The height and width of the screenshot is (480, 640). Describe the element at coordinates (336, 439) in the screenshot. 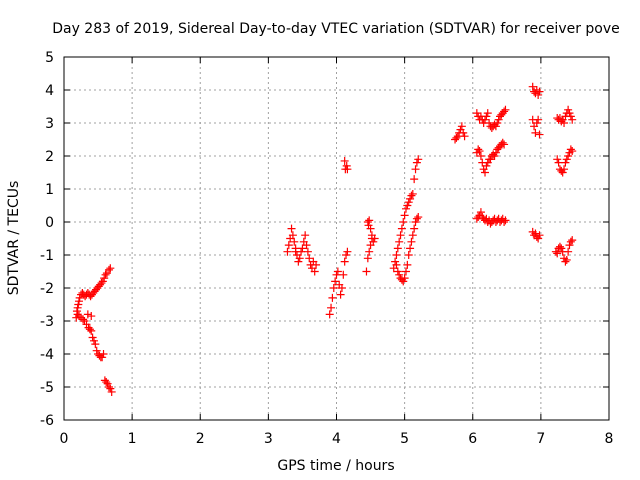

I see `x-tick-label: 4` at that location.